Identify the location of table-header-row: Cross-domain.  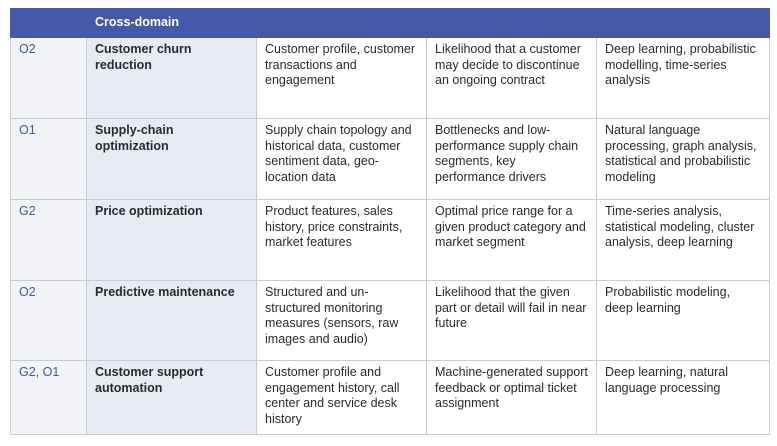
(390, 23).